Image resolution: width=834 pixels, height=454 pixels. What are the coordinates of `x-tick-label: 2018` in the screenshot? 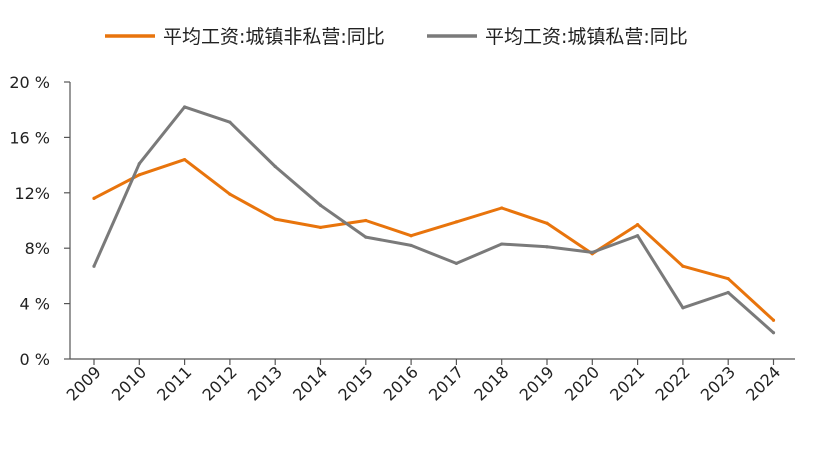 It's located at (491, 383).